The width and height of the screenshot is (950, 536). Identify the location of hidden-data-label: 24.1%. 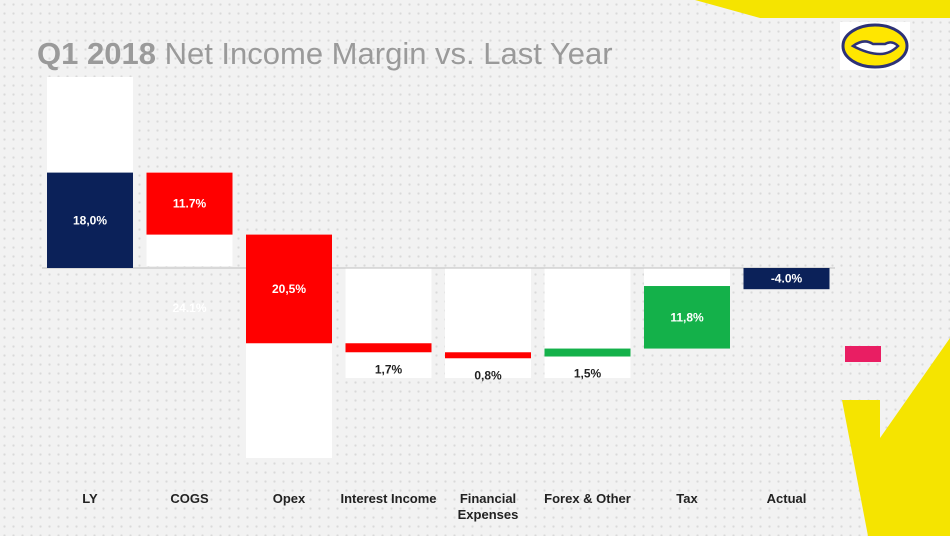
(189, 308).